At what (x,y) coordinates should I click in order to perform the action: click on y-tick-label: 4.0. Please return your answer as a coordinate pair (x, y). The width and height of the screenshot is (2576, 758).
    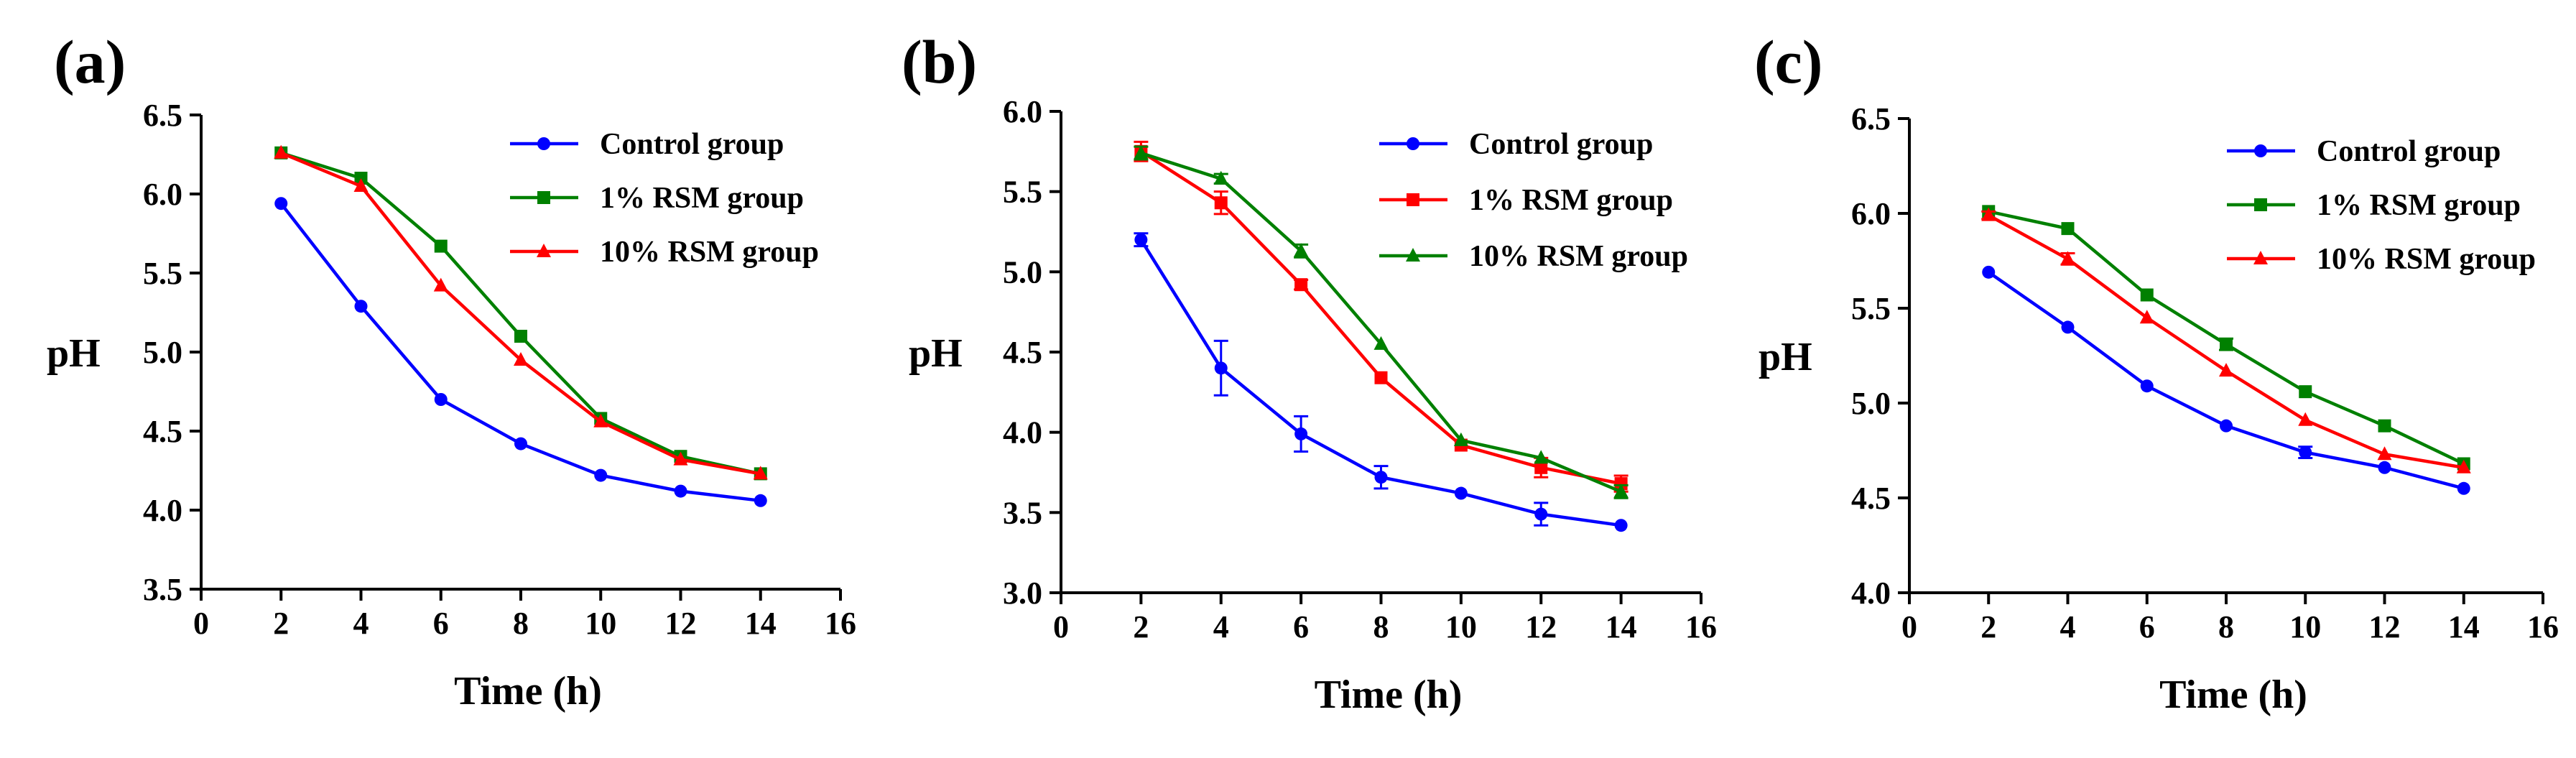
    Looking at the image, I should click on (1871, 593).